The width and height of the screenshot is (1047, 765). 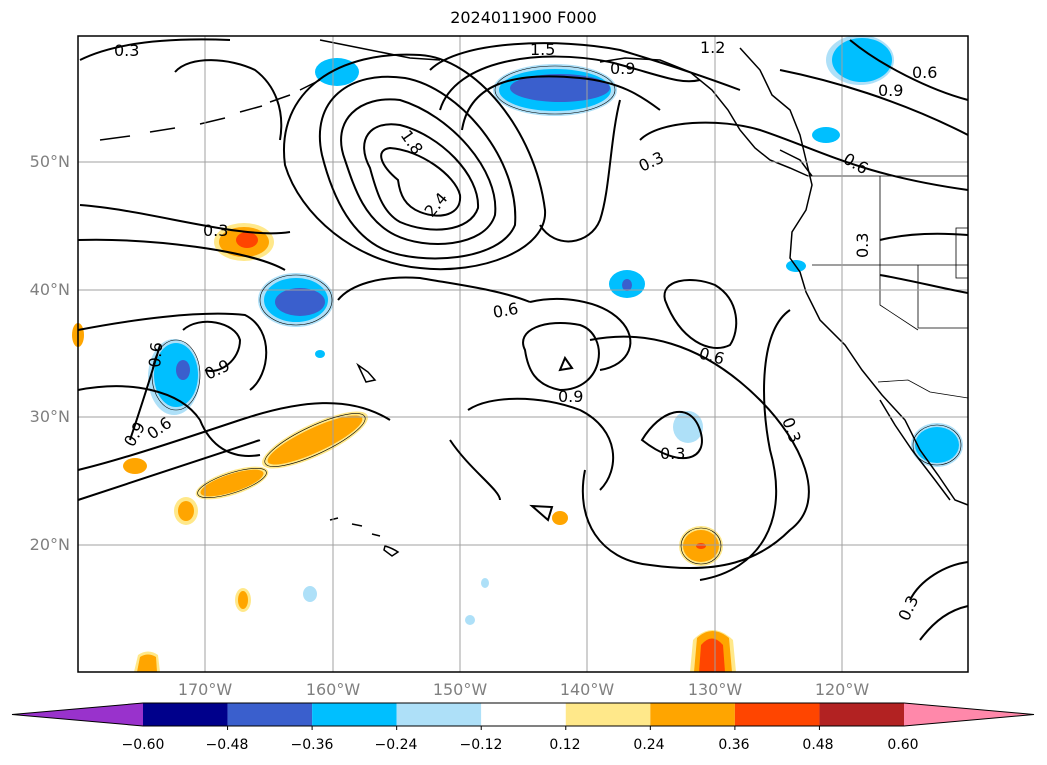 What do you see at coordinates (143, 745) in the screenshot?
I see `colorbar-tick-label: −0.60` at bounding box center [143, 745].